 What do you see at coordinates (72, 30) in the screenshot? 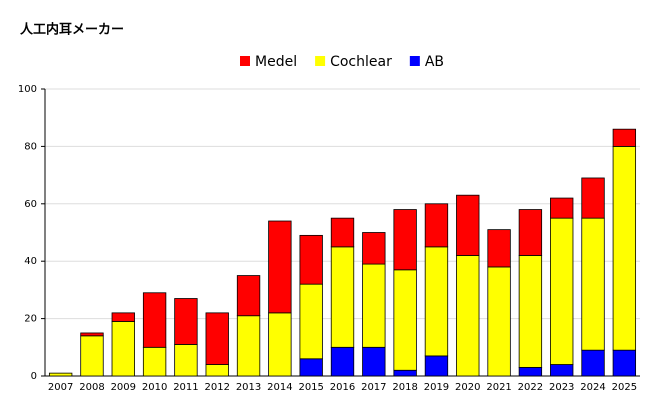
I see `chart-title: 人工内耳メーカー` at bounding box center [72, 30].